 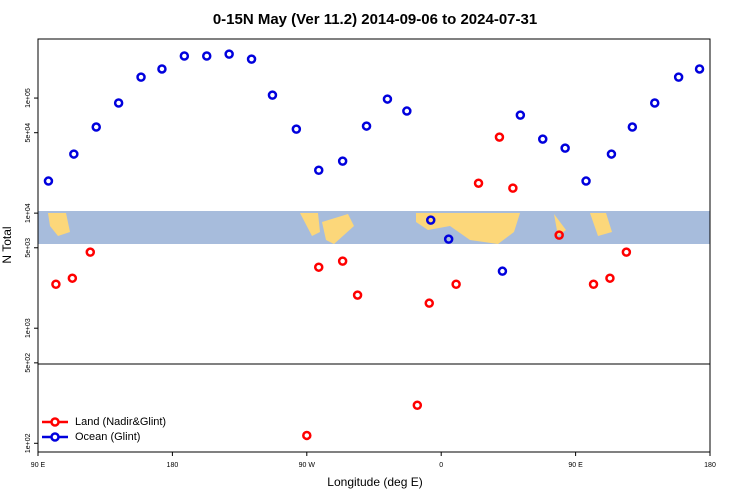 I want to click on y-axis-label: N Total, so click(x=7, y=244).